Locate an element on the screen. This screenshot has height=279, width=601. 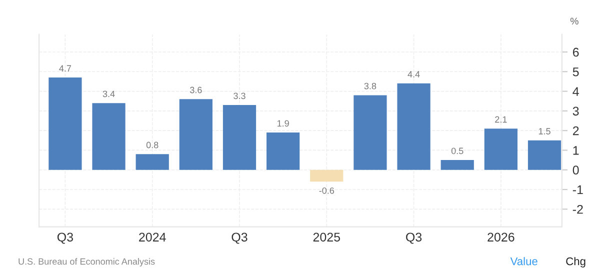
data-label: 3.6 is located at coordinates (196, 90).